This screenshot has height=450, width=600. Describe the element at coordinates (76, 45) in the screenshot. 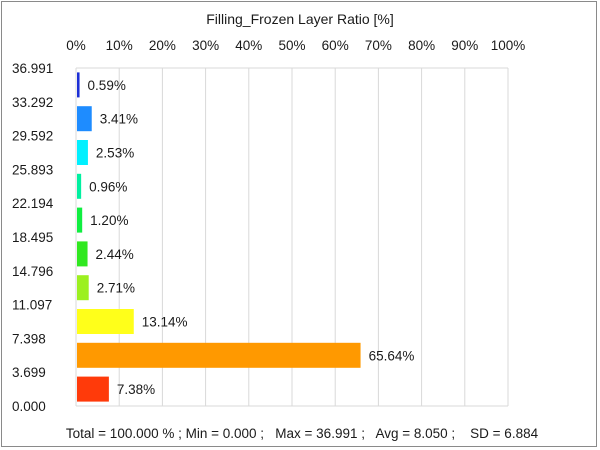

I see `x-tick-label: 0%` at that location.